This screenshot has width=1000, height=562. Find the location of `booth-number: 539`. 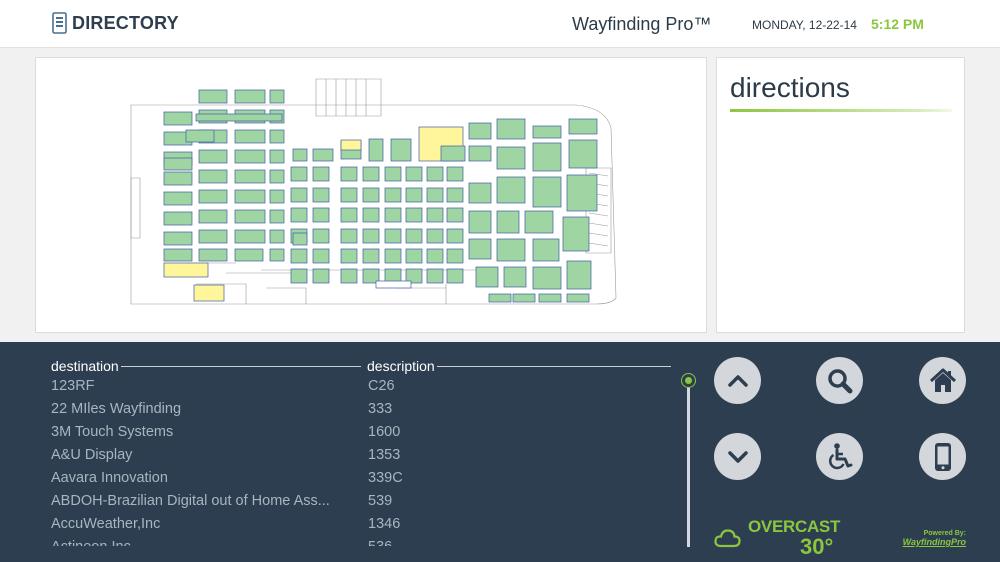

booth-number: 539 is located at coordinates (380, 501).